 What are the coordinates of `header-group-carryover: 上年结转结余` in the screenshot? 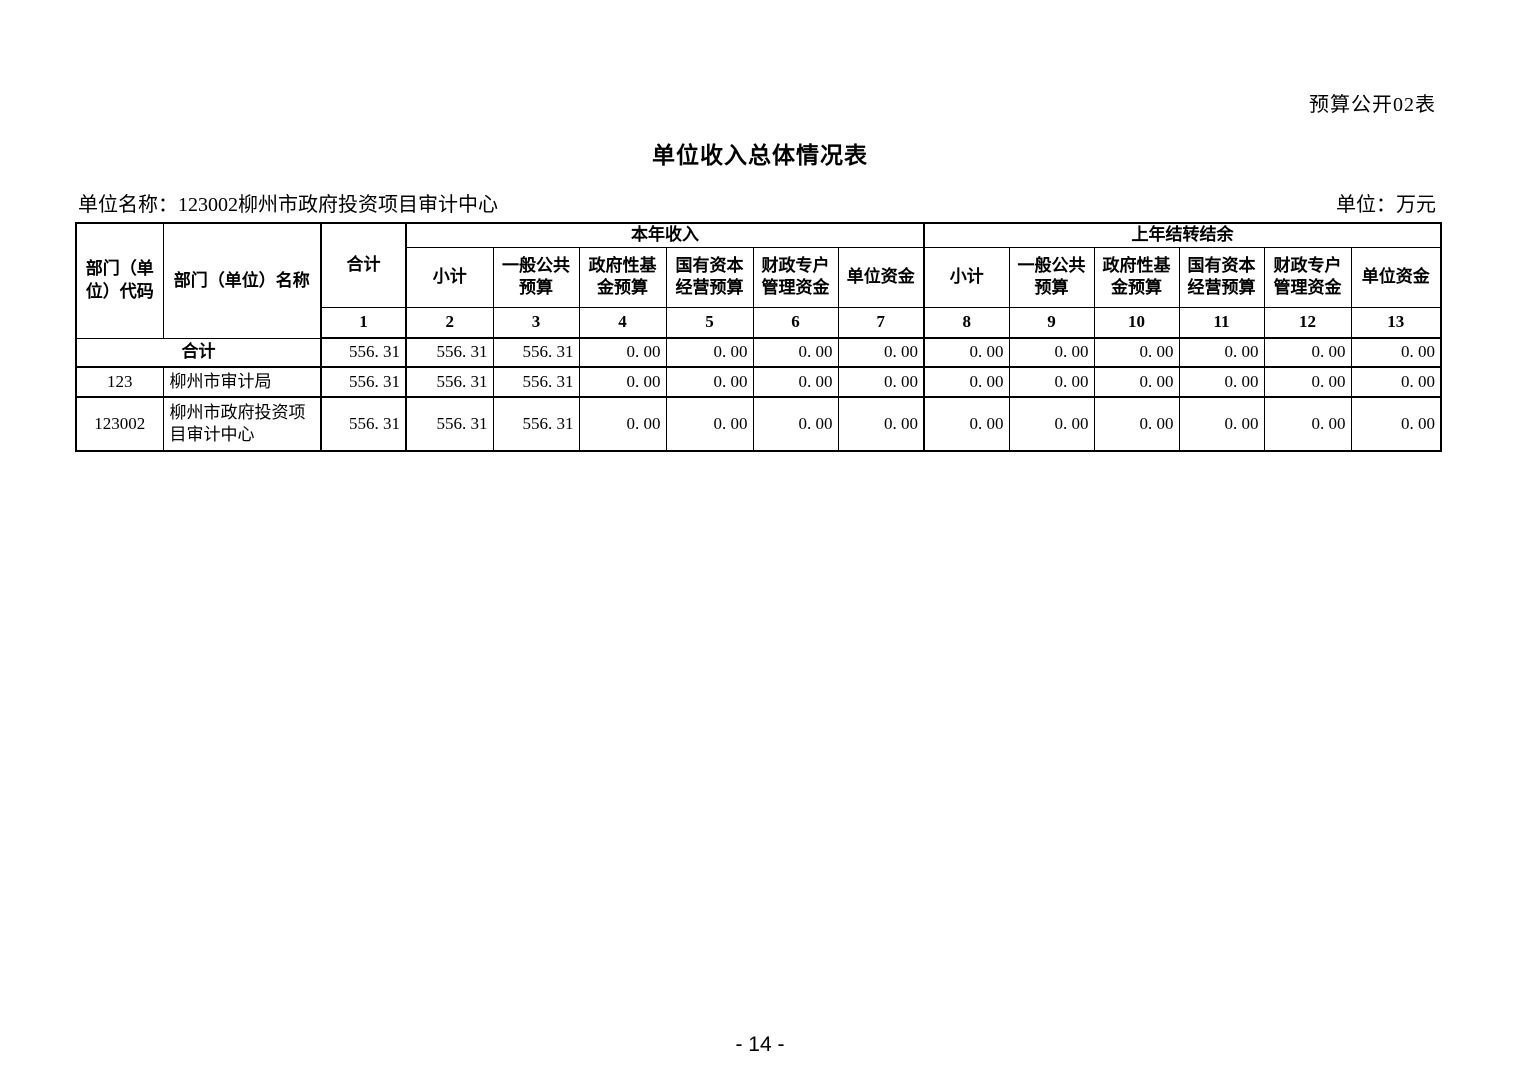 It's located at (1182, 235).